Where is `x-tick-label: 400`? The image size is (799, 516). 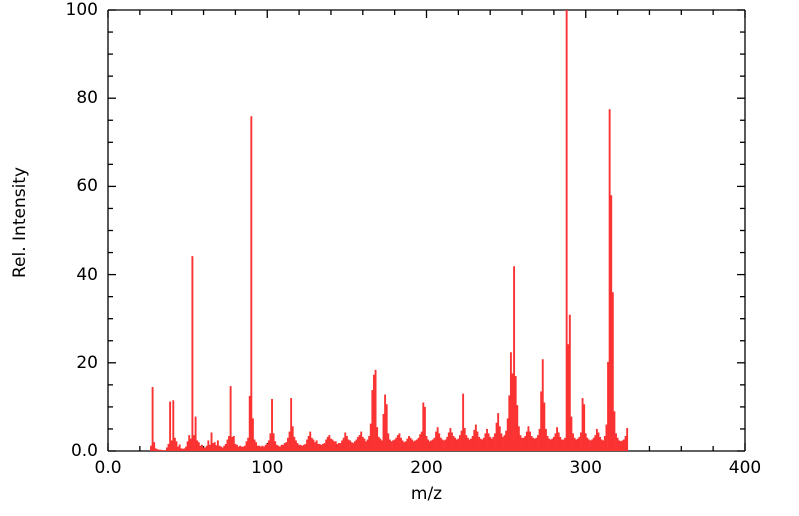
x-tick-label: 400 is located at coordinates (745, 468).